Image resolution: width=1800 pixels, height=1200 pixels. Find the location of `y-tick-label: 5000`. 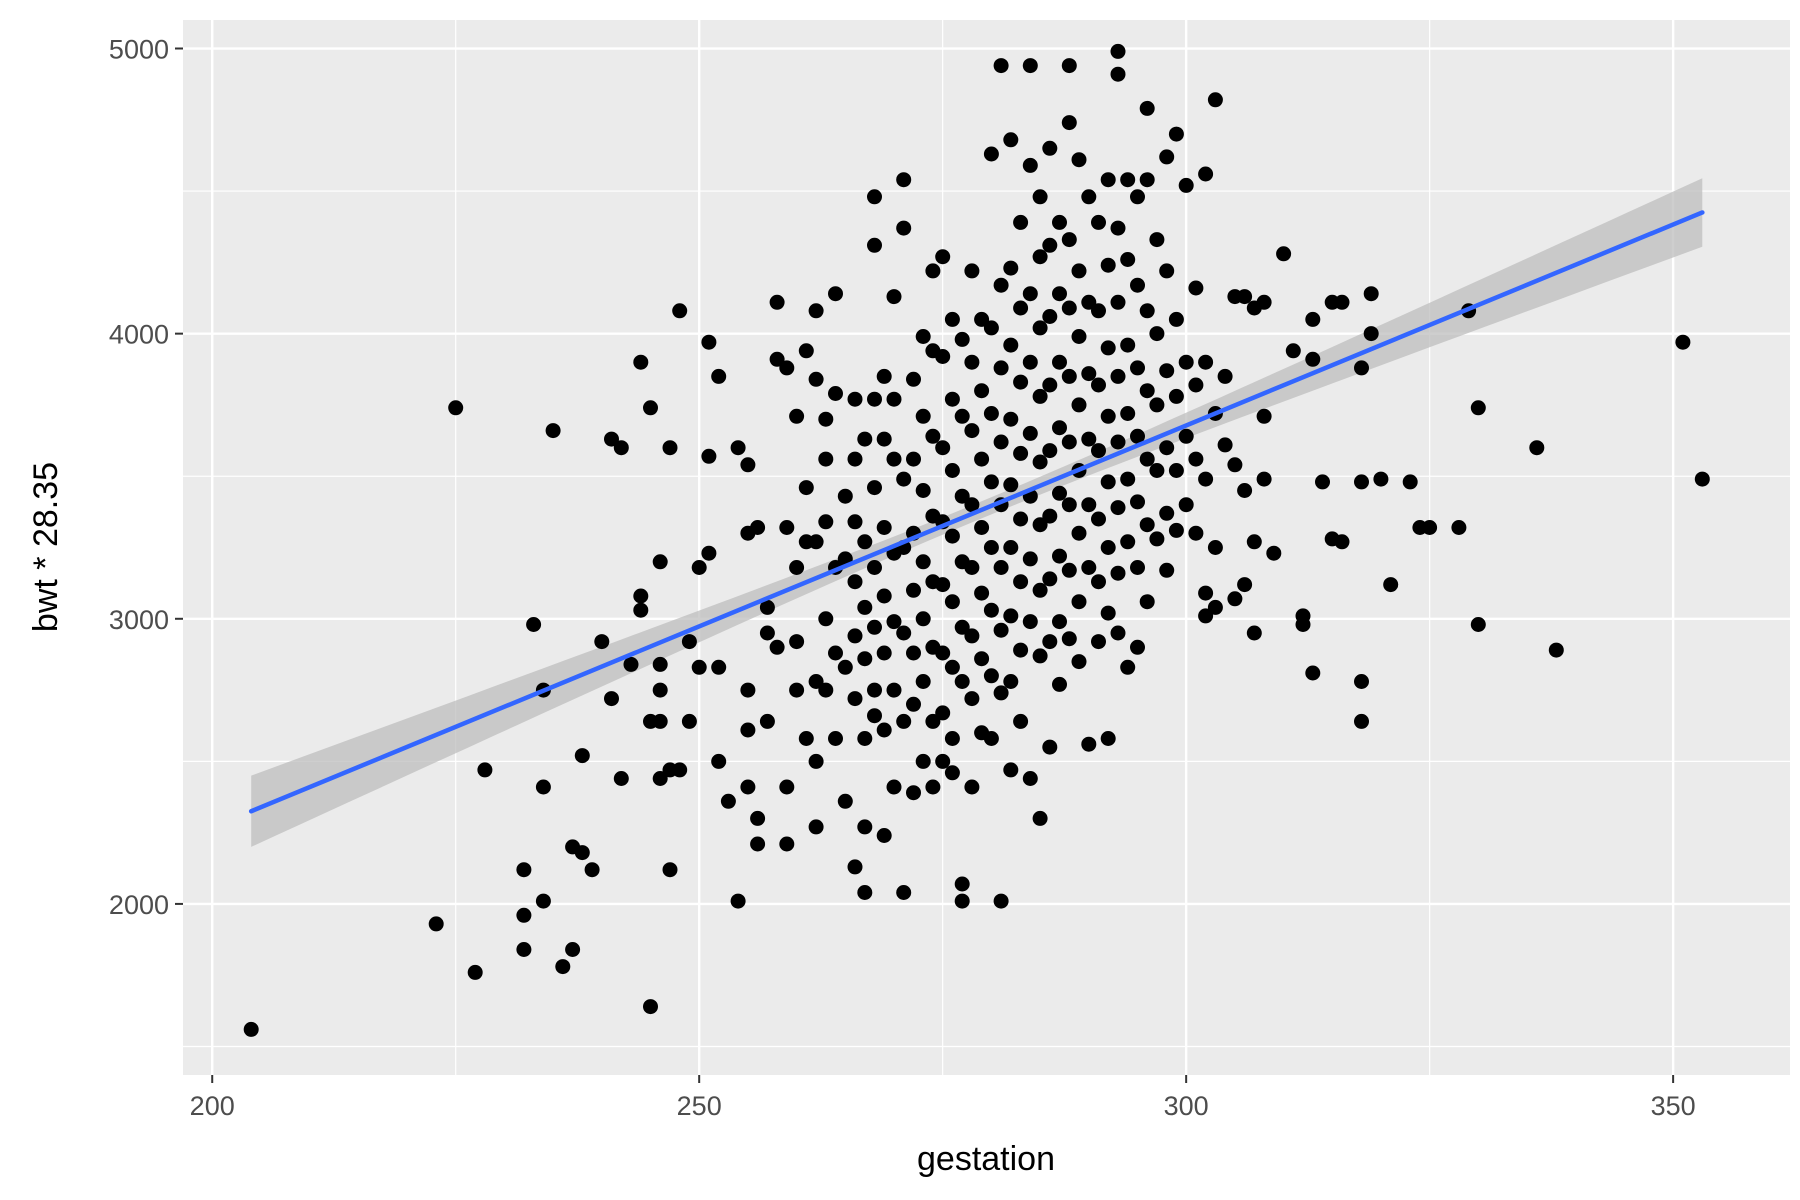

y-tick-label: 5000 is located at coordinates (139, 50).